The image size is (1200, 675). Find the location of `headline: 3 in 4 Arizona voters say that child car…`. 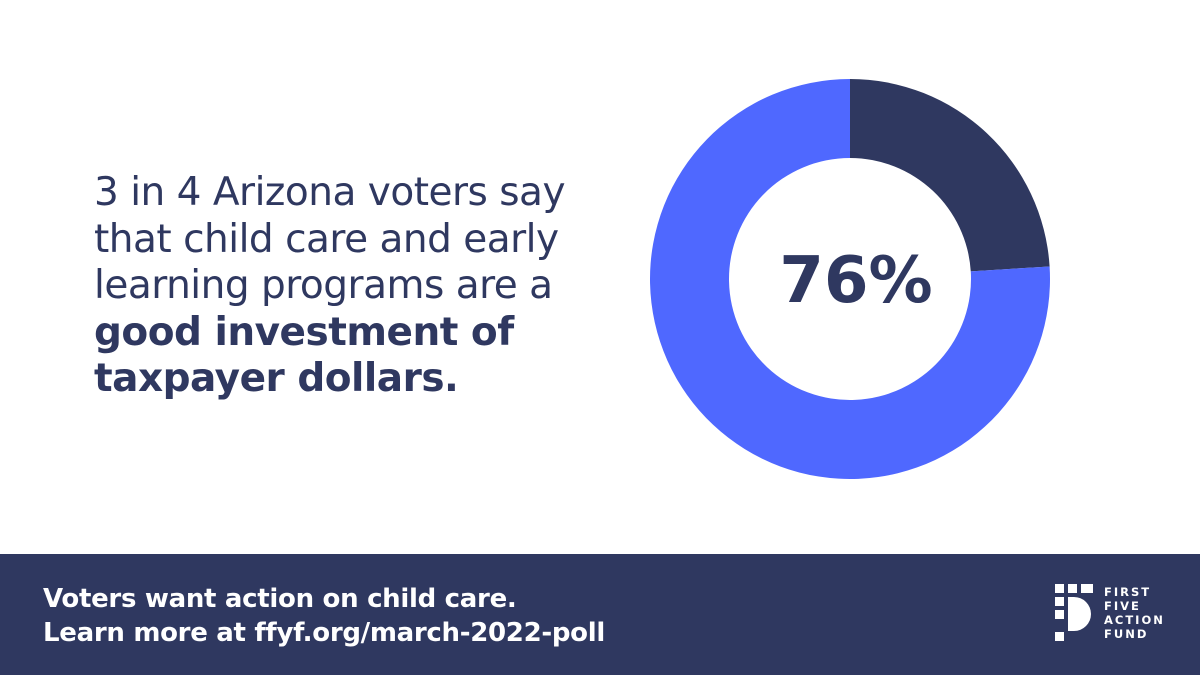

headline: 3 in 4 Arizona voters say that child car… is located at coordinates (344, 286).